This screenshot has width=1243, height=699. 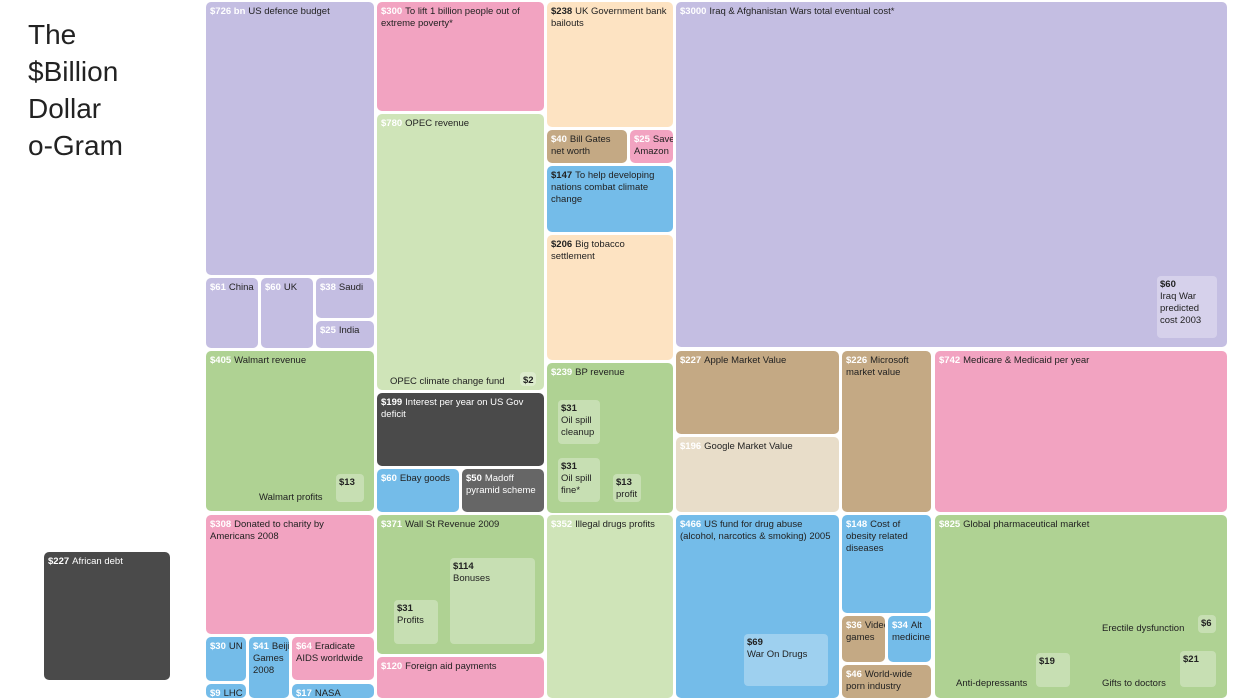 I want to click on tile: $61 China, so click(x=232, y=313).